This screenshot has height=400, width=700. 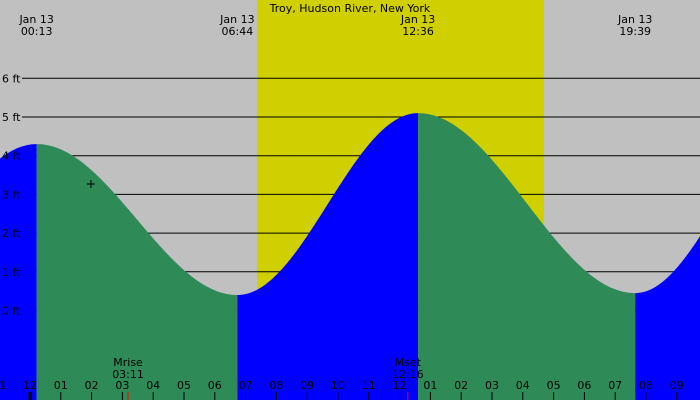 What do you see at coordinates (11, 117) in the screenshot?
I see `y-tick-label: 5 ft` at bounding box center [11, 117].